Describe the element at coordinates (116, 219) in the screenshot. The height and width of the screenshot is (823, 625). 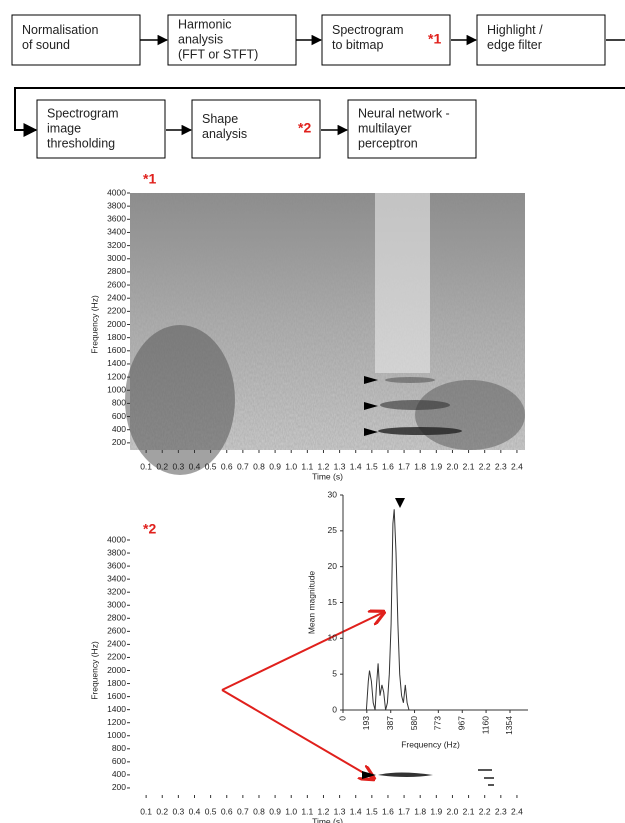
I see `y-tick-label: 3600` at that location.